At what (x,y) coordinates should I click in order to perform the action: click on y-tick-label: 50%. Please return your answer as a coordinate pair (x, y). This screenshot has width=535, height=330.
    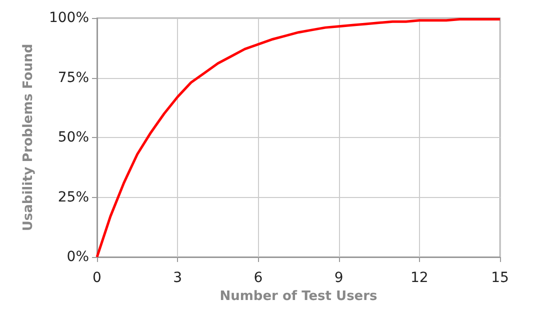
    Looking at the image, I should click on (73, 138).